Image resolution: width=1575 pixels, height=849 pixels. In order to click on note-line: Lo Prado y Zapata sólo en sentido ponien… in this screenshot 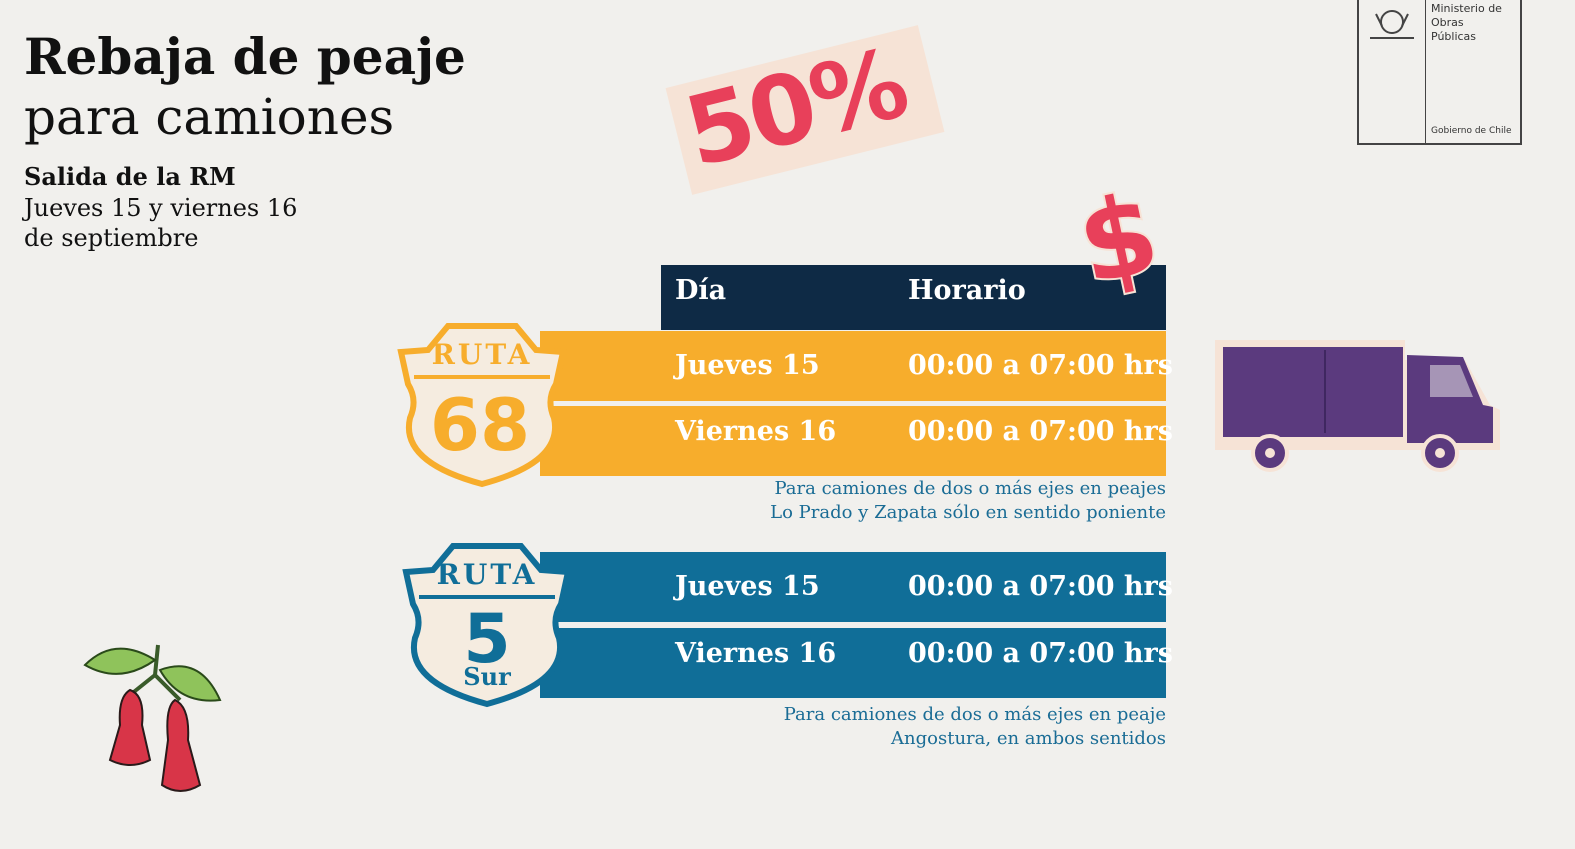, I will do `click(968, 512)`.